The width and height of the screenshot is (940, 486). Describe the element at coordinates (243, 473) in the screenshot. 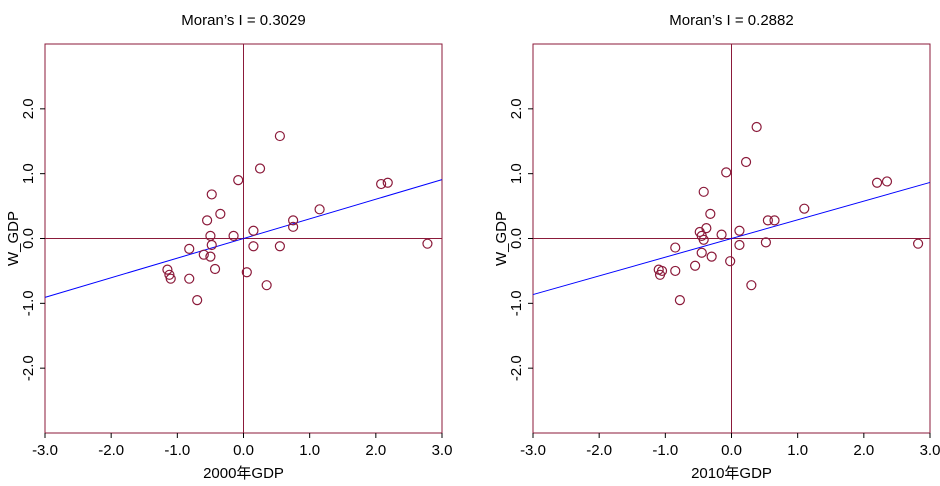

I see `x-axis-label: 2000年GDP` at that location.